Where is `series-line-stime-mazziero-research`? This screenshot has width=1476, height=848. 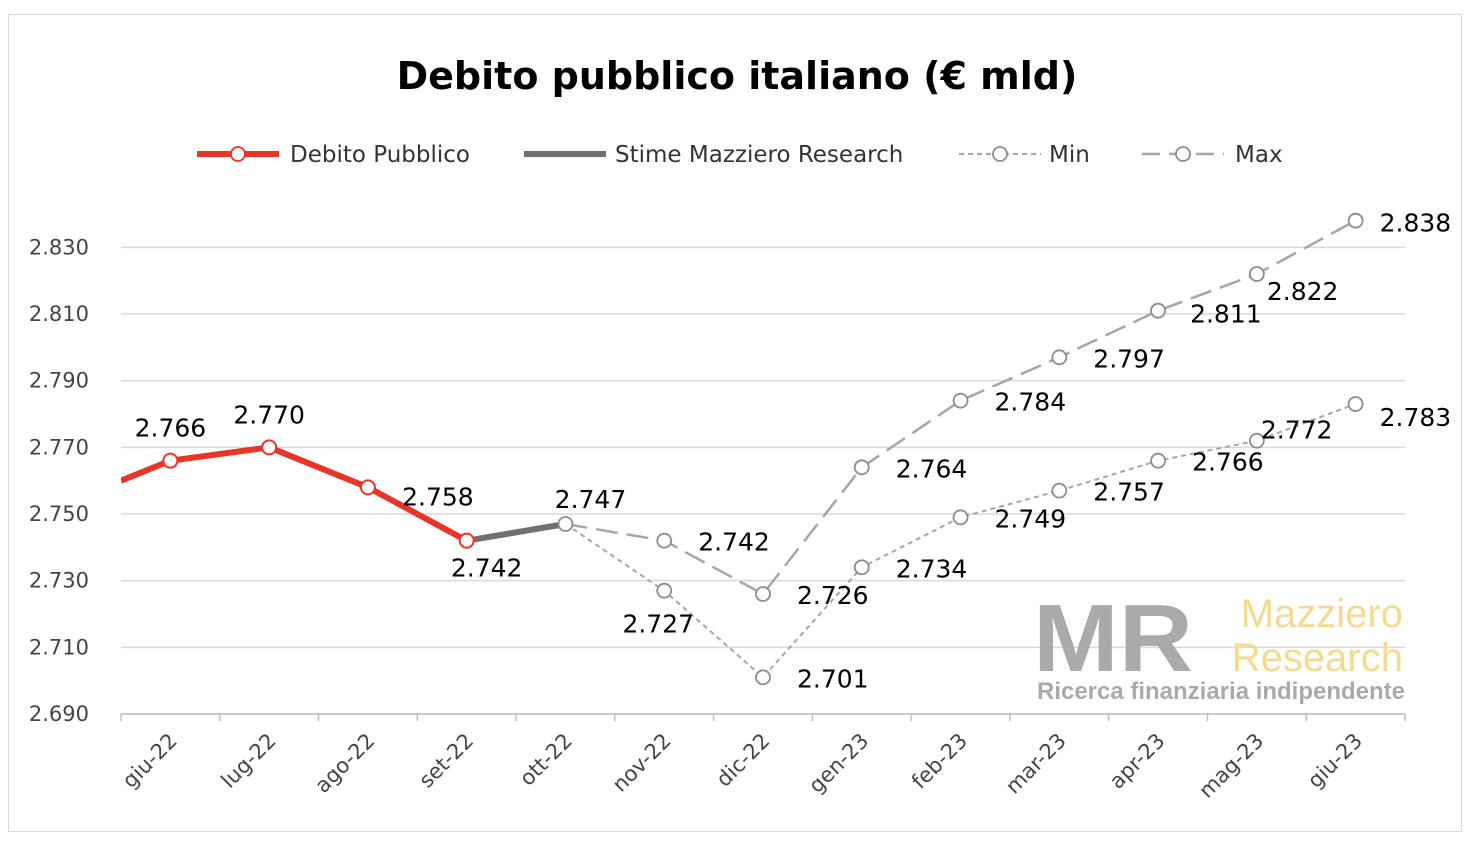 series-line-stime-mazziero-research is located at coordinates (516, 532).